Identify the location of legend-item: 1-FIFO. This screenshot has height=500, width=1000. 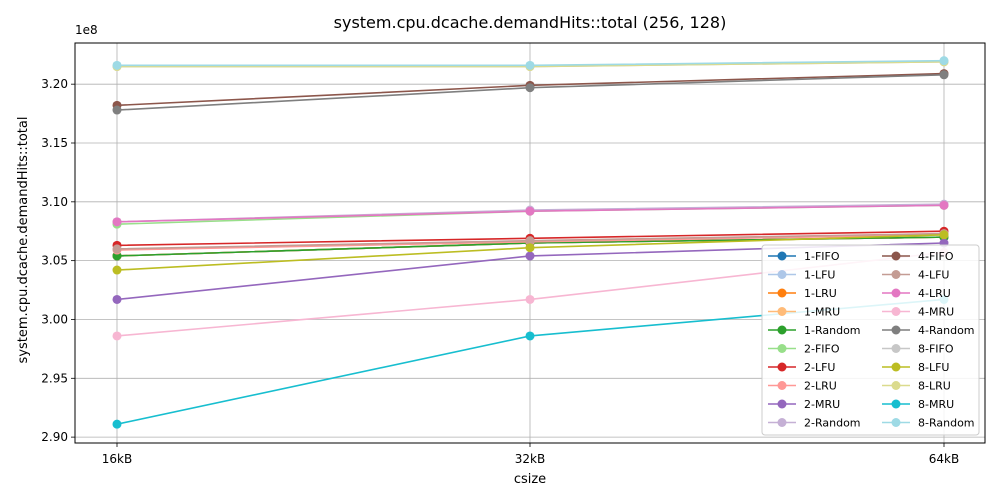
(804, 256).